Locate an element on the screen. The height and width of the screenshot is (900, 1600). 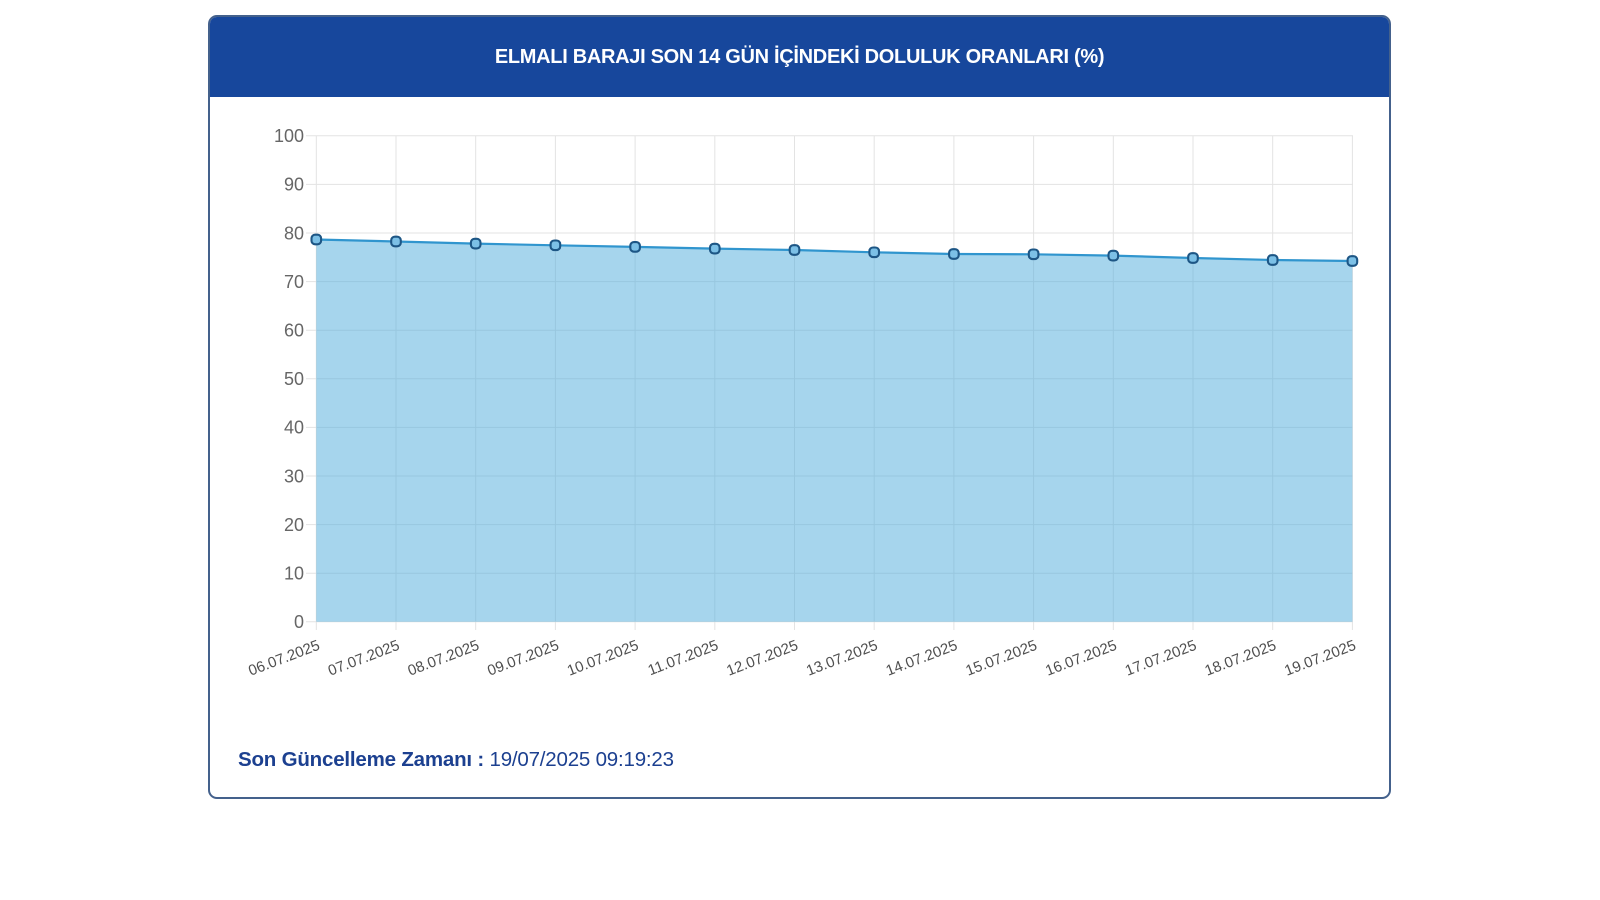
svg-text: 12.07.2025 is located at coordinates (762, 658).